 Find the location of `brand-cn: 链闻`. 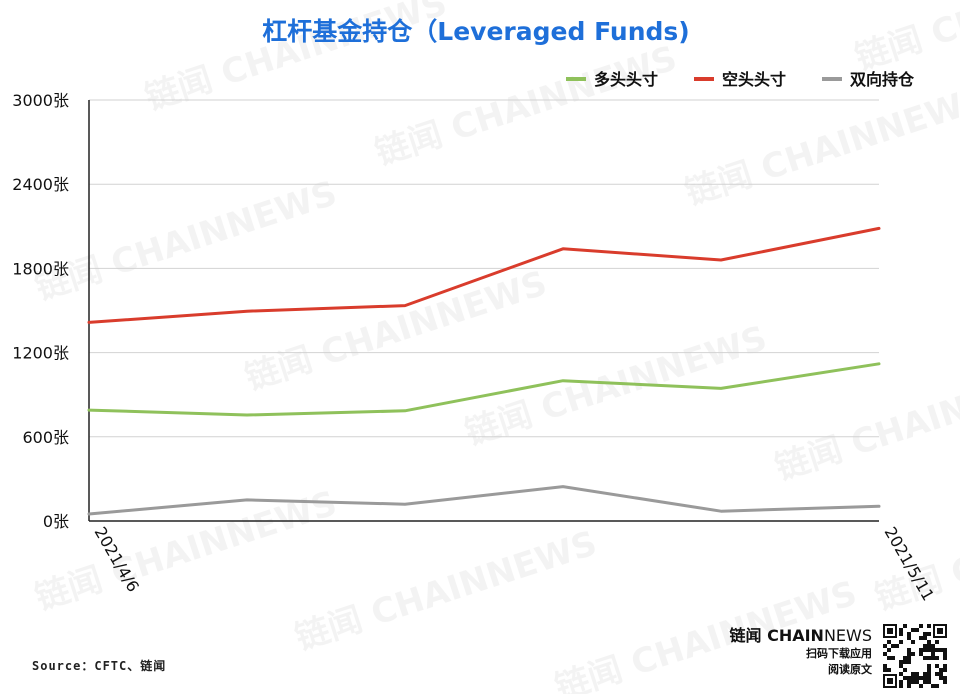

brand-cn: 链闻 is located at coordinates (745, 635).